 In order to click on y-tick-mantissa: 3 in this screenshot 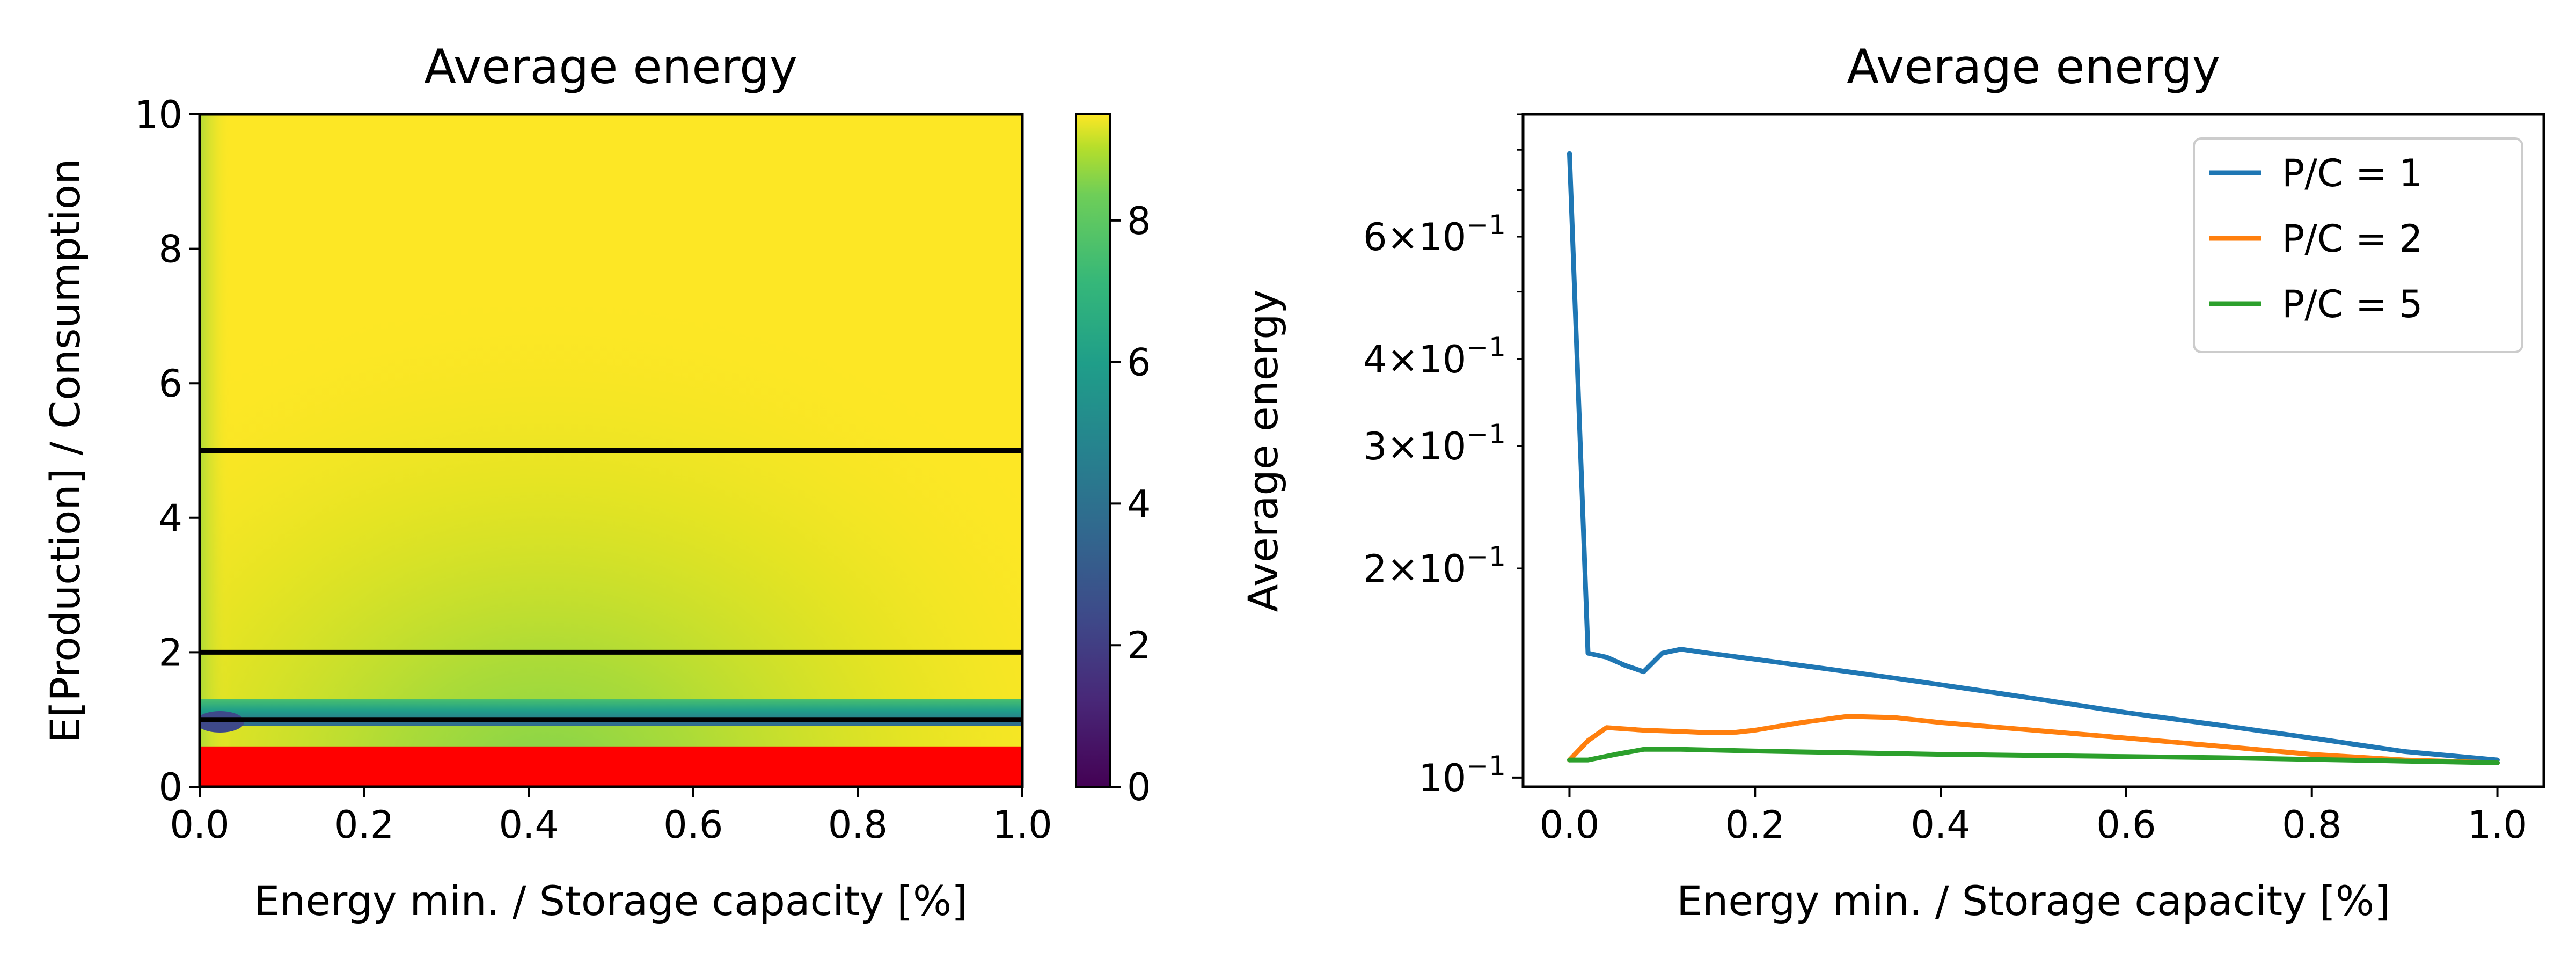, I will do `click(1375, 447)`.